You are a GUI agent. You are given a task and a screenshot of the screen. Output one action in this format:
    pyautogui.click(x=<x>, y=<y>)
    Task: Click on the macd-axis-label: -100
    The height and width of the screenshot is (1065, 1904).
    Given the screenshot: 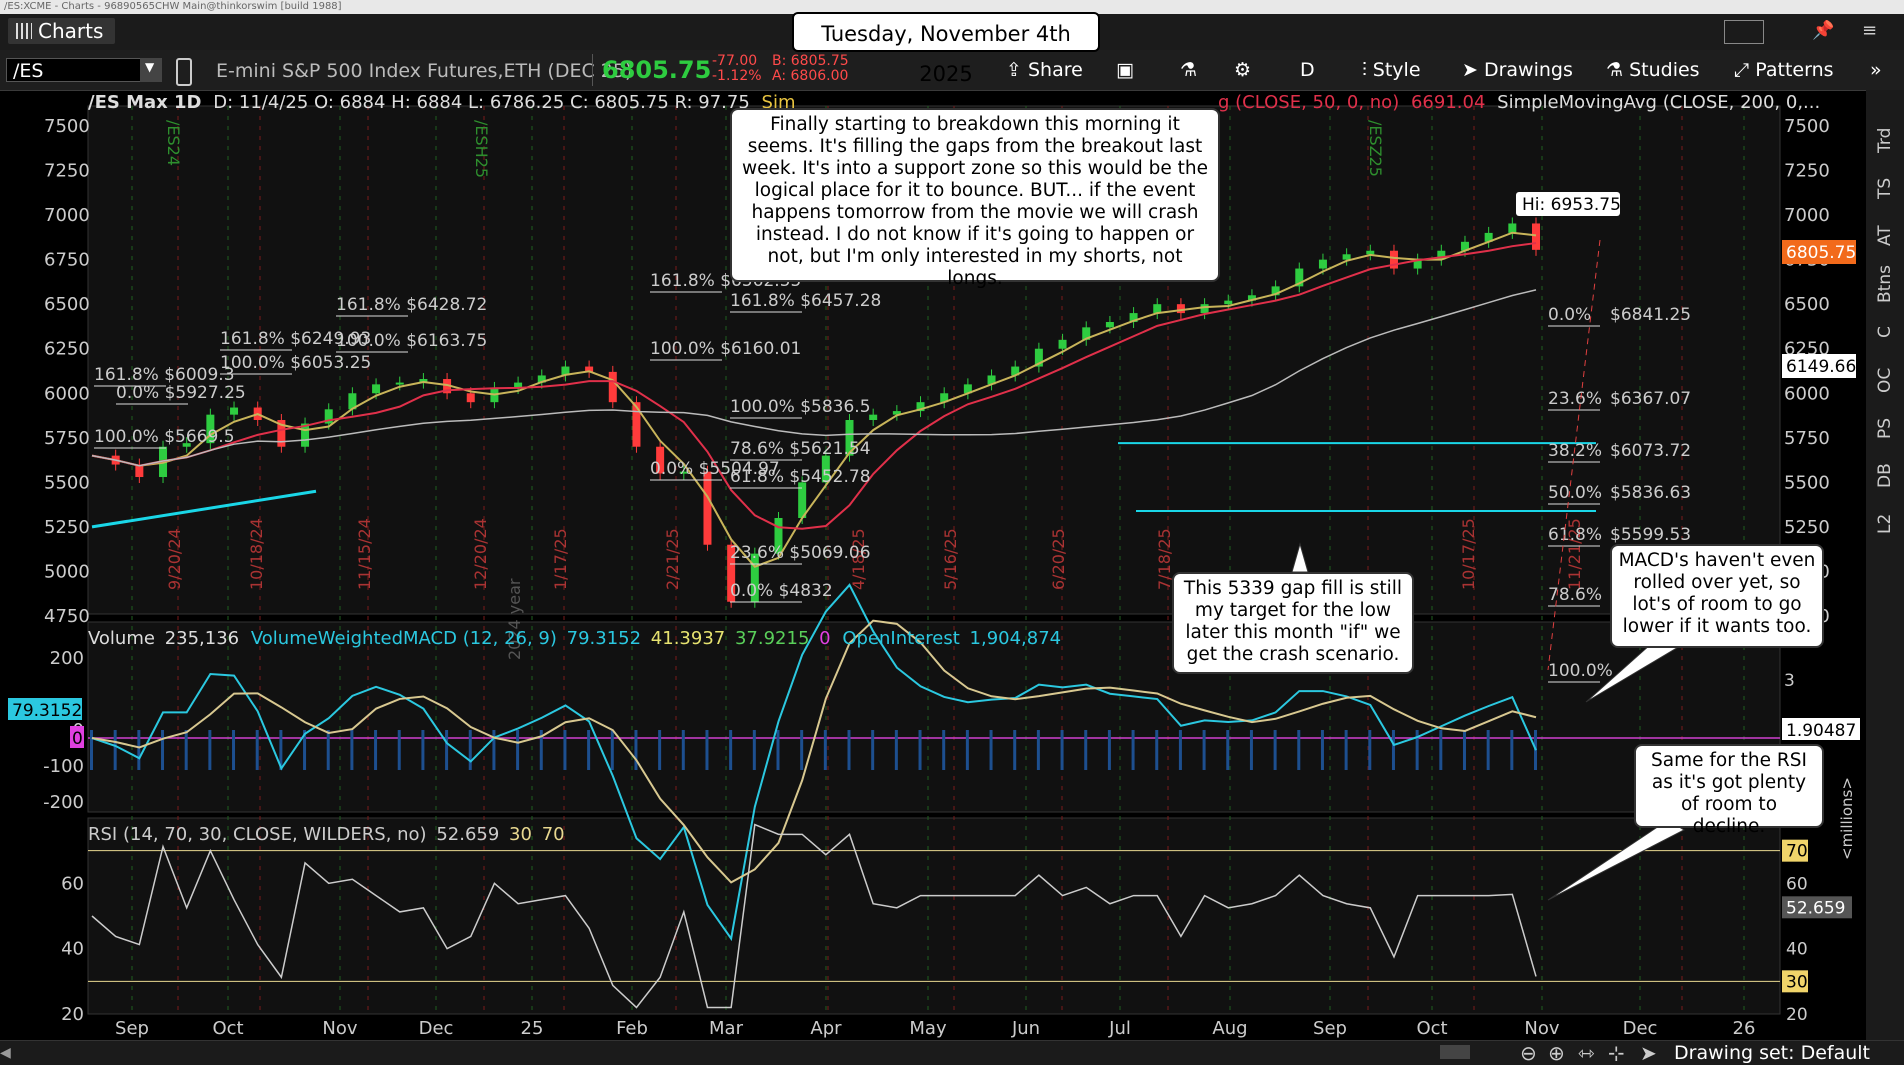 What is the action you would take?
    pyautogui.click(x=63, y=766)
    